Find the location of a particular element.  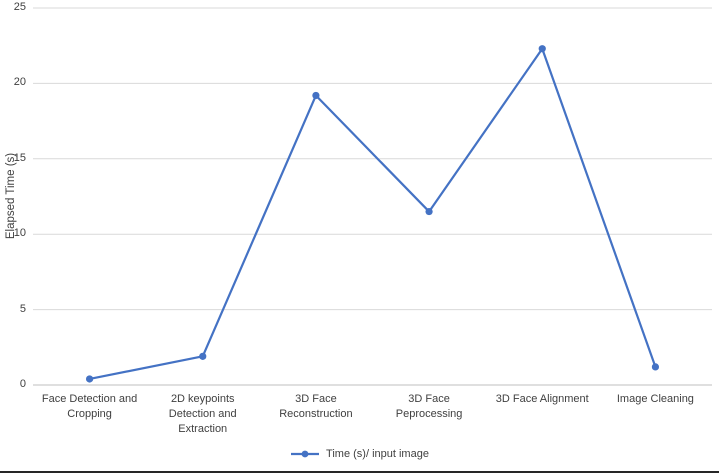

legend-label: Time (s)/ input image is located at coordinates (377, 454).